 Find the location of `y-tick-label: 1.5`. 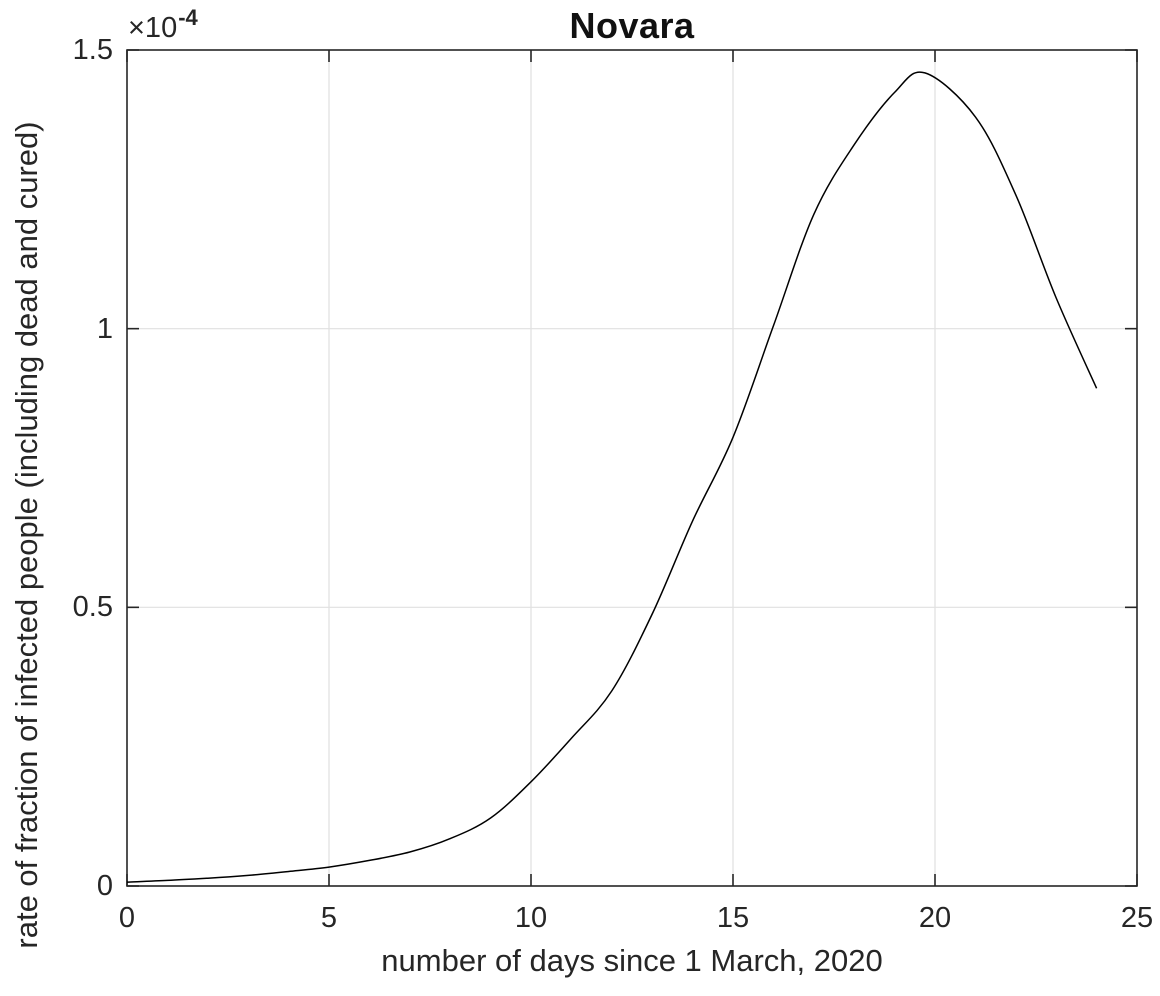

y-tick-label: 1.5 is located at coordinates (92, 50).